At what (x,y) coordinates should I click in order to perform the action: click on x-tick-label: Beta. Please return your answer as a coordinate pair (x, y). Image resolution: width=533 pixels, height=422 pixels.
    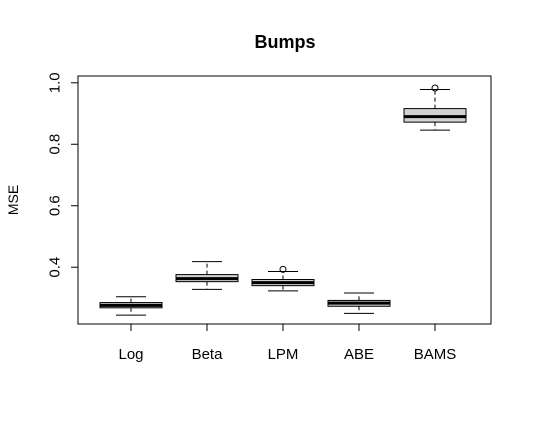
    Looking at the image, I should click on (208, 354).